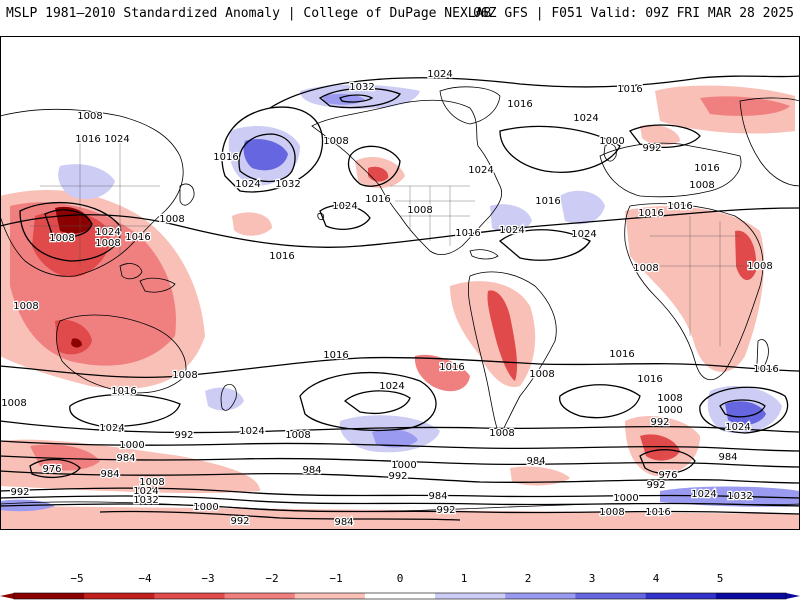 The width and height of the screenshot is (800, 600). What do you see at coordinates (77, 578) in the screenshot?
I see `colorbar-tick: −5` at bounding box center [77, 578].